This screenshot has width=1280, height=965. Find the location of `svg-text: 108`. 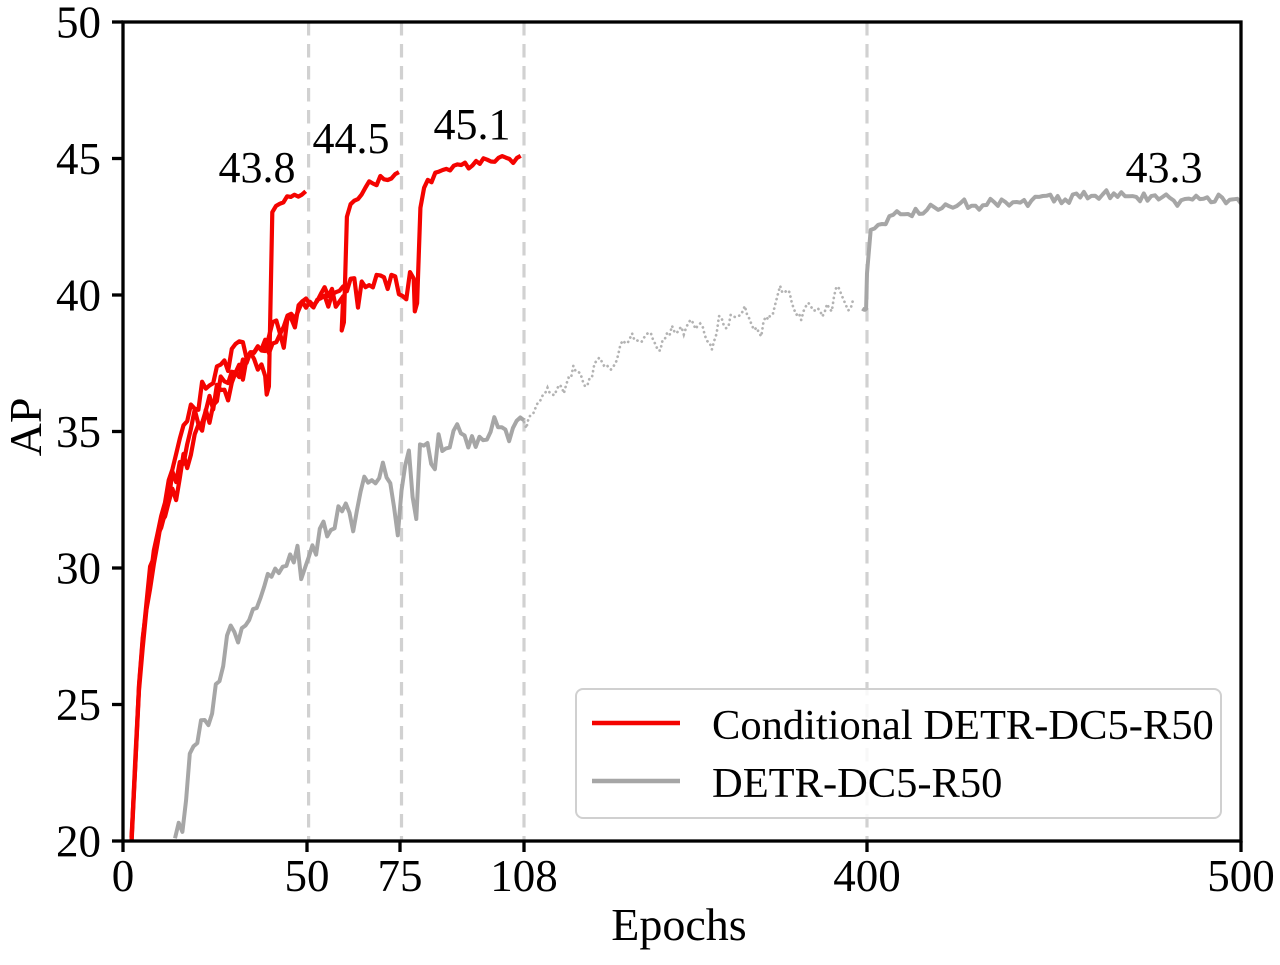

svg-text: 108 is located at coordinates (524, 876).